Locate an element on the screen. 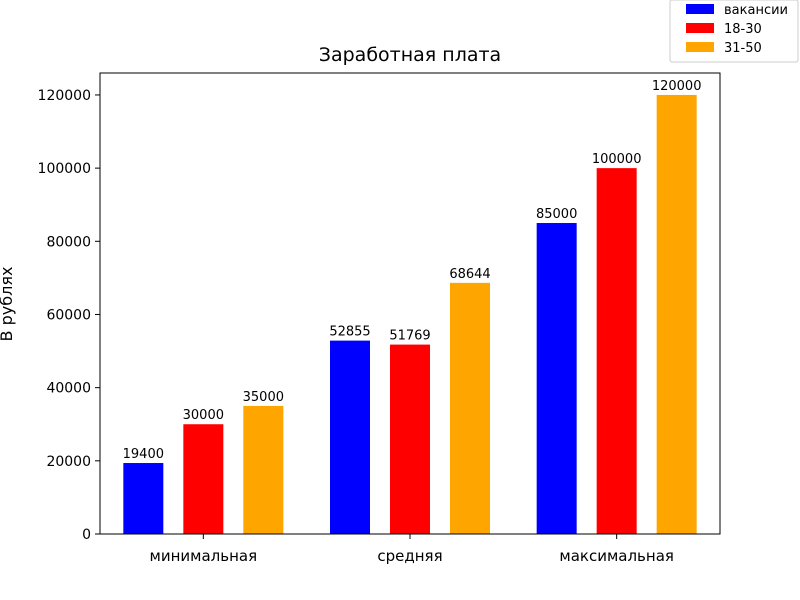 This screenshot has width=800, height=600. y-tick-label: 120000 is located at coordinates (64, 96).